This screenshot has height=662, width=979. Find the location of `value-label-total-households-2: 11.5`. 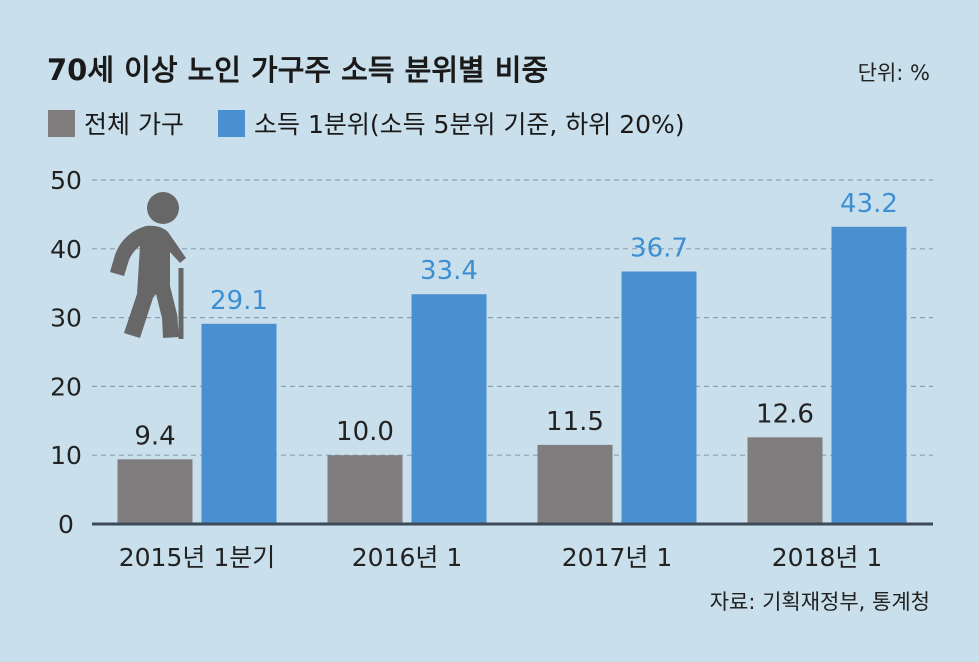

value-label-total-households-2: 11.5 is located at coordinates (575, 422).